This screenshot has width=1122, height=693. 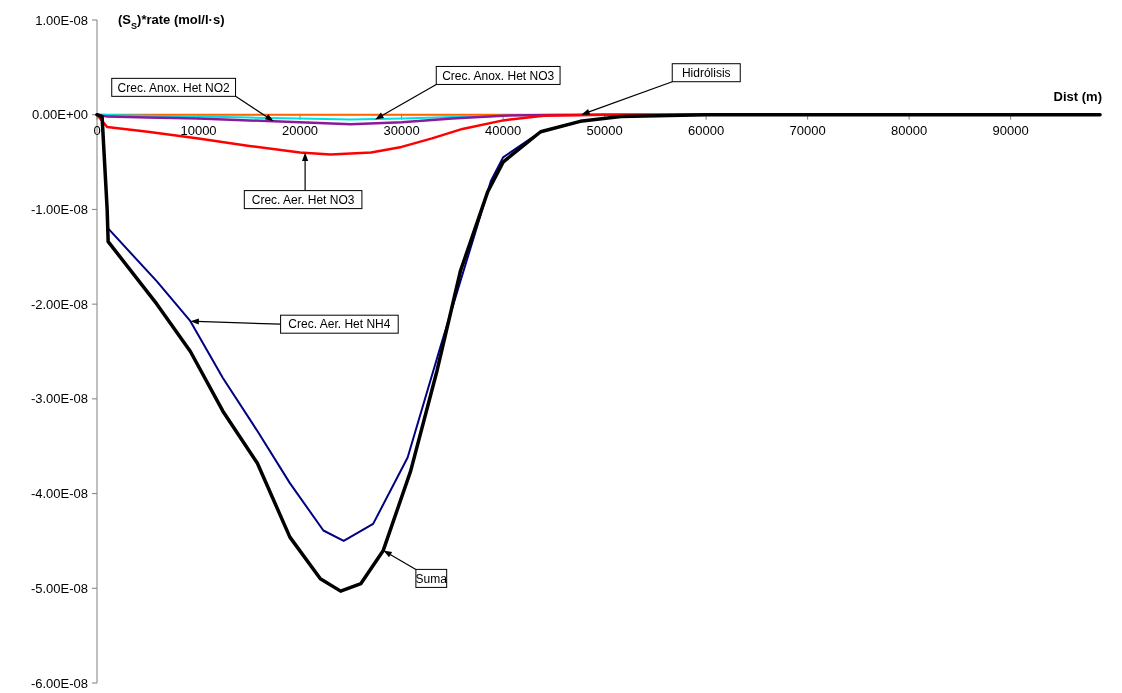 I want to click on y-tick-label: 0.00E+00, so click(x=59, y=115).